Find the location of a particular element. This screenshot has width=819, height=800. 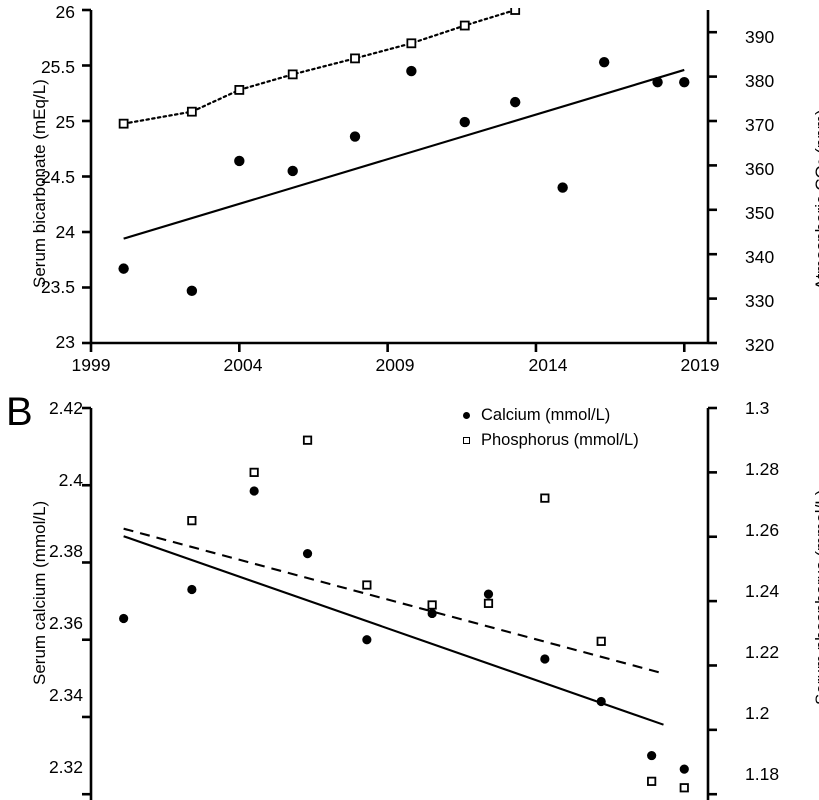

panel-a-xtick-1: 2004 is located at coordinates (243, 365).